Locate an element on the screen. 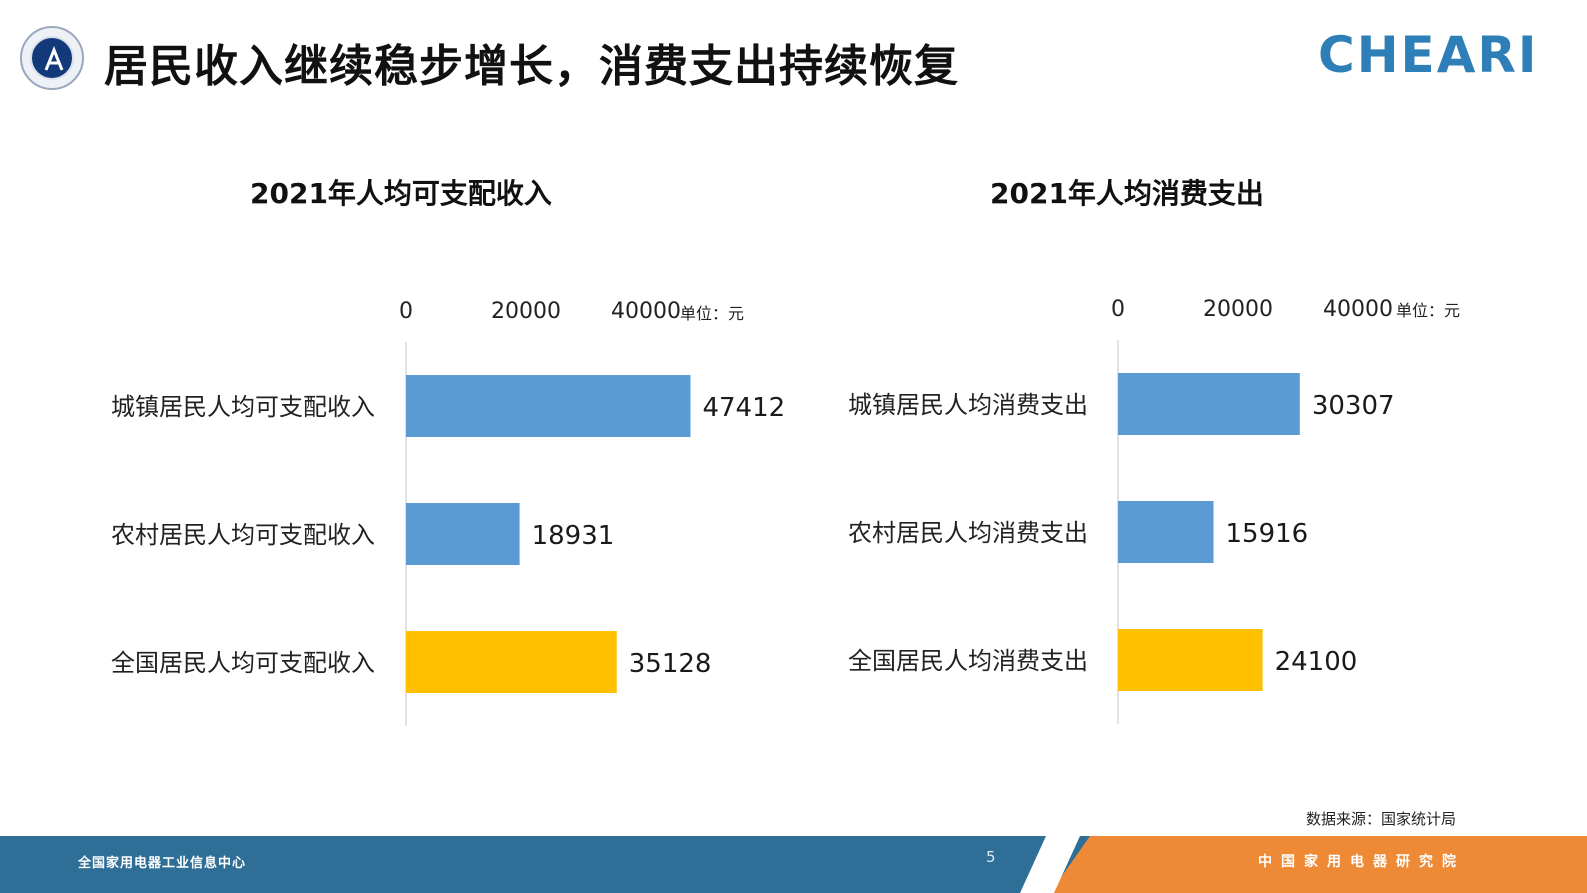  brand-logo: CHEARI is located at coordinates (1428, 55).